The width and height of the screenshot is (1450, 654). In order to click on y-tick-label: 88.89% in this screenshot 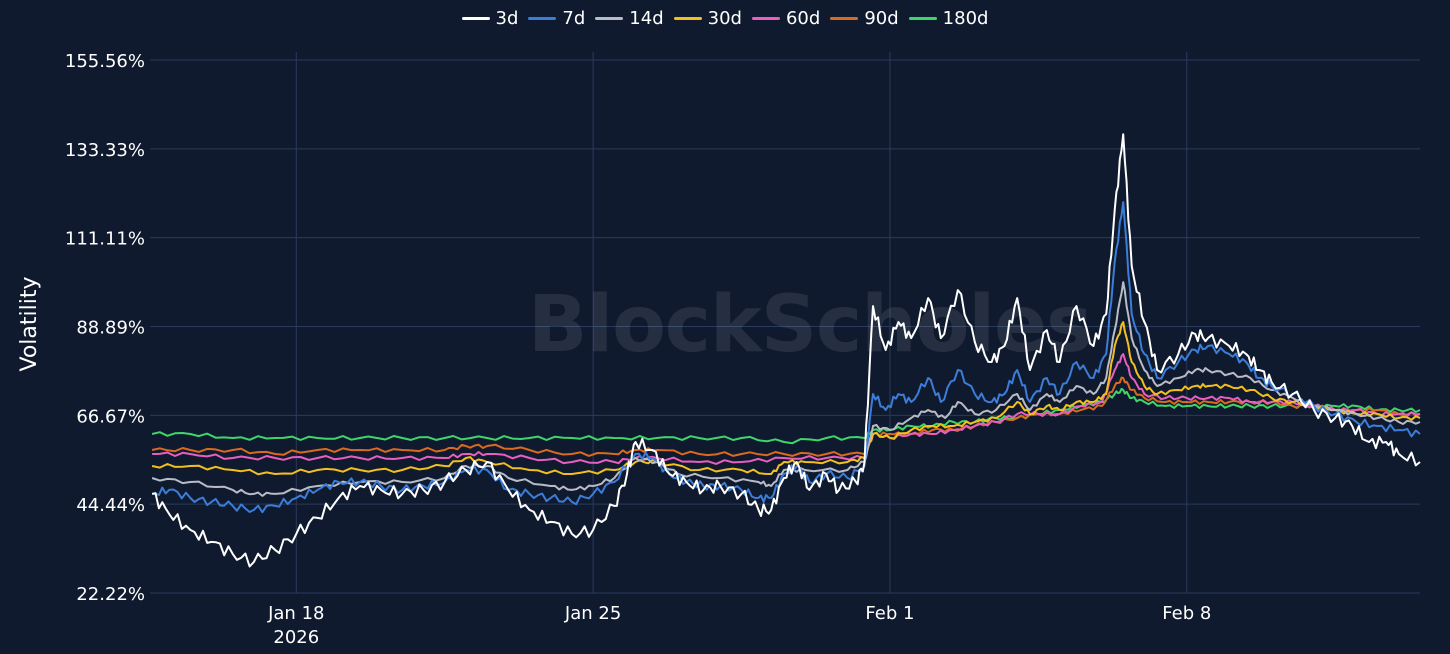, I will do `click(110, 328)`.